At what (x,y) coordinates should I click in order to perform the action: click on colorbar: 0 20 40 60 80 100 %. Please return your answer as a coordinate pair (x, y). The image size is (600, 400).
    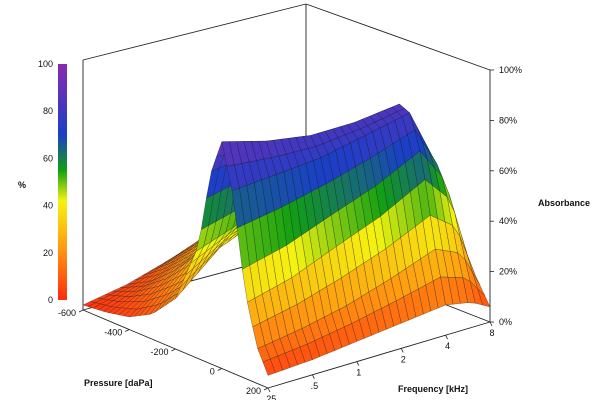
    Looking at the image, I should click on (42, 182).